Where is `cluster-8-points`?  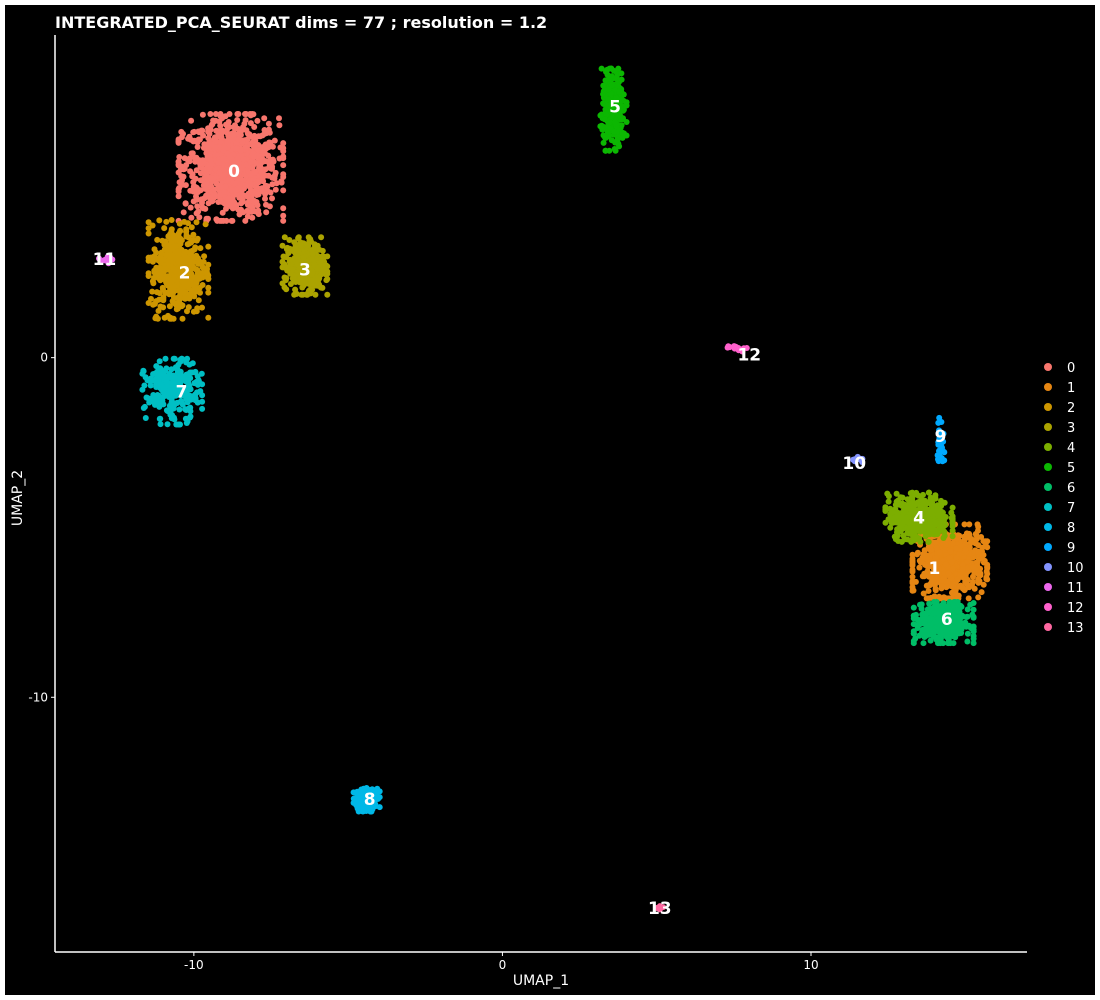 cluster-8-points is located at coordinates (366, 800).